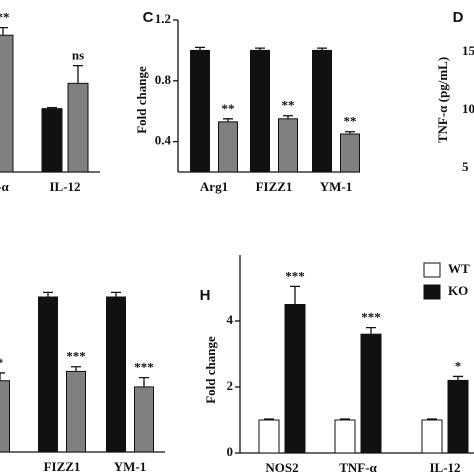  I want to click on y-tick-label: 4, so click(230, 319).